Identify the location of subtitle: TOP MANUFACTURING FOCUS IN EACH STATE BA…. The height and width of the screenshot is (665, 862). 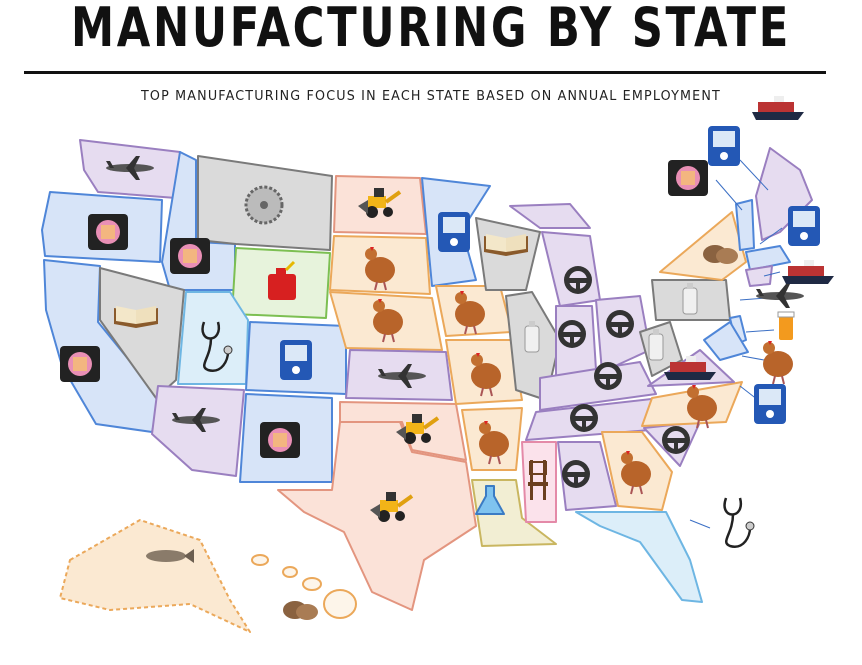
(430, 96).